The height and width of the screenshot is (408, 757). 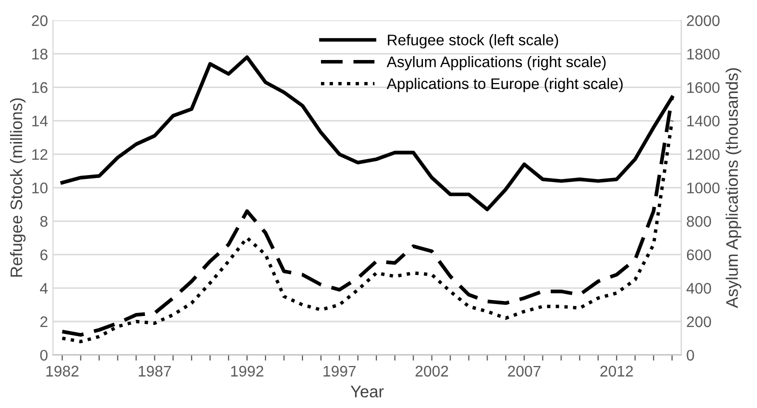 I want to click on y-tick-label: 16, so click(x=40, y=87).